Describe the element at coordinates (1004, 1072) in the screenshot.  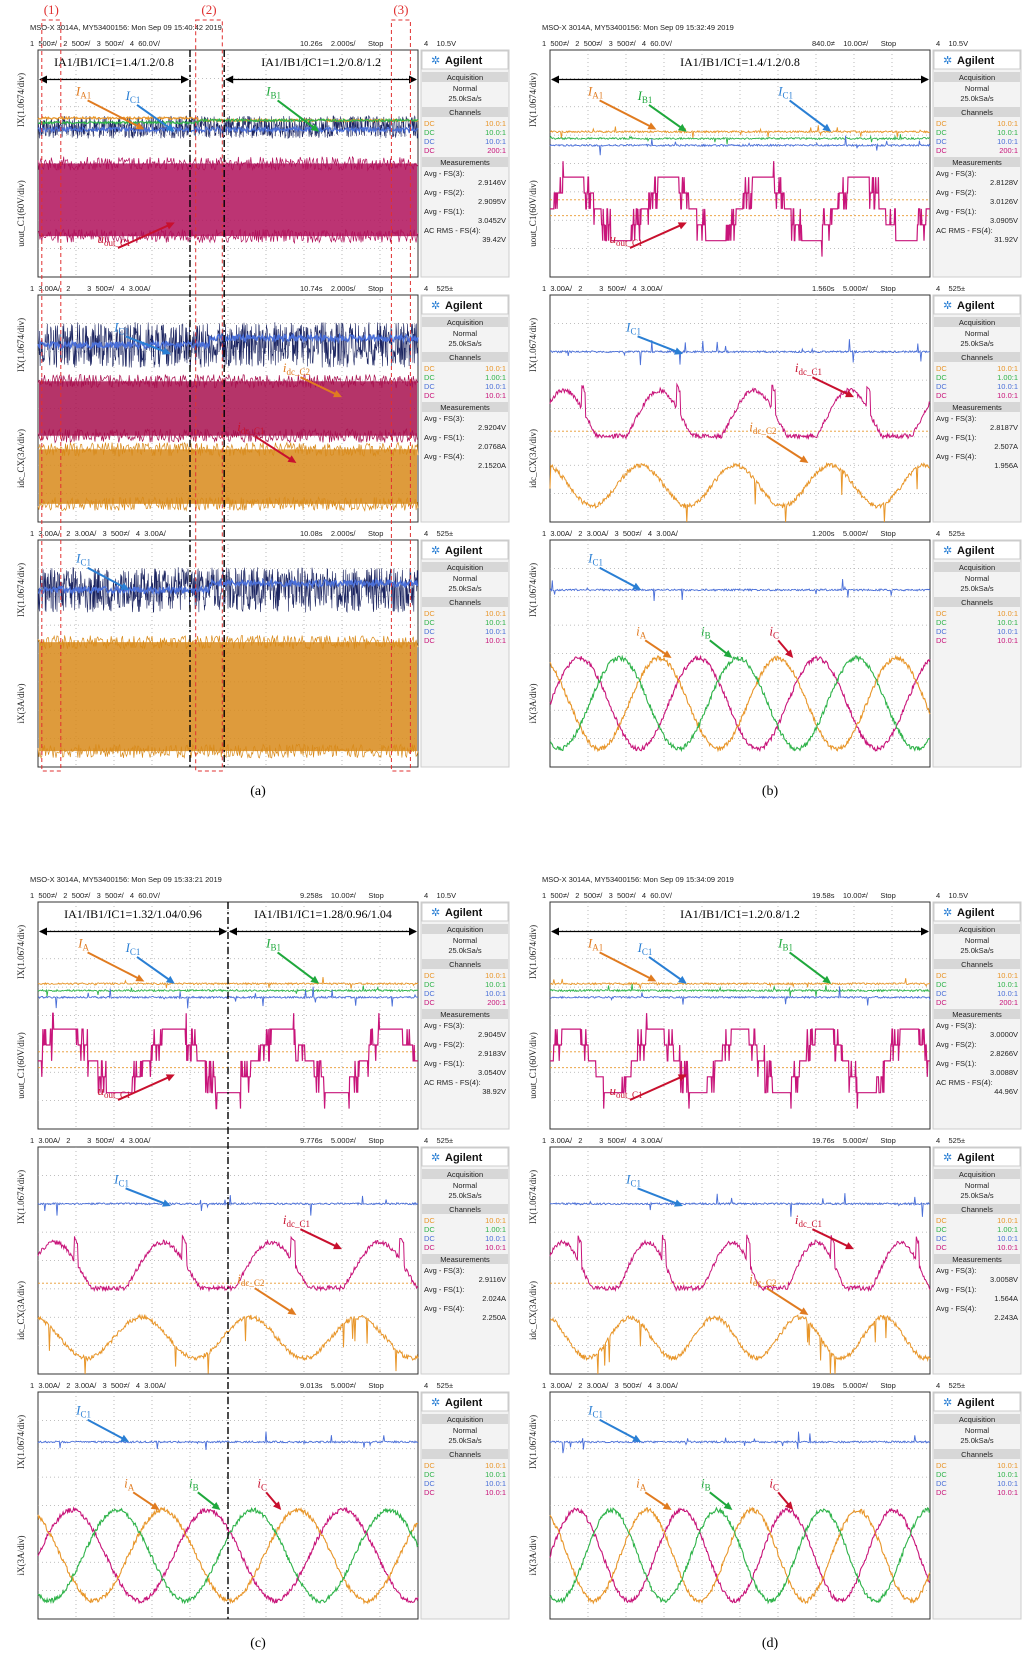
I see `measurement-value: 3.0088V` at that location.